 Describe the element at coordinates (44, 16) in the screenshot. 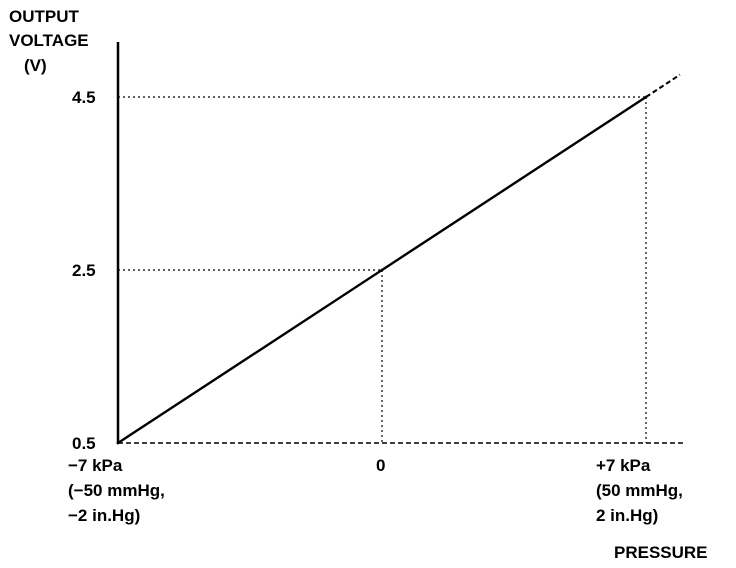

I see `y-axis-title-line-0: OUTPUT` at that location.